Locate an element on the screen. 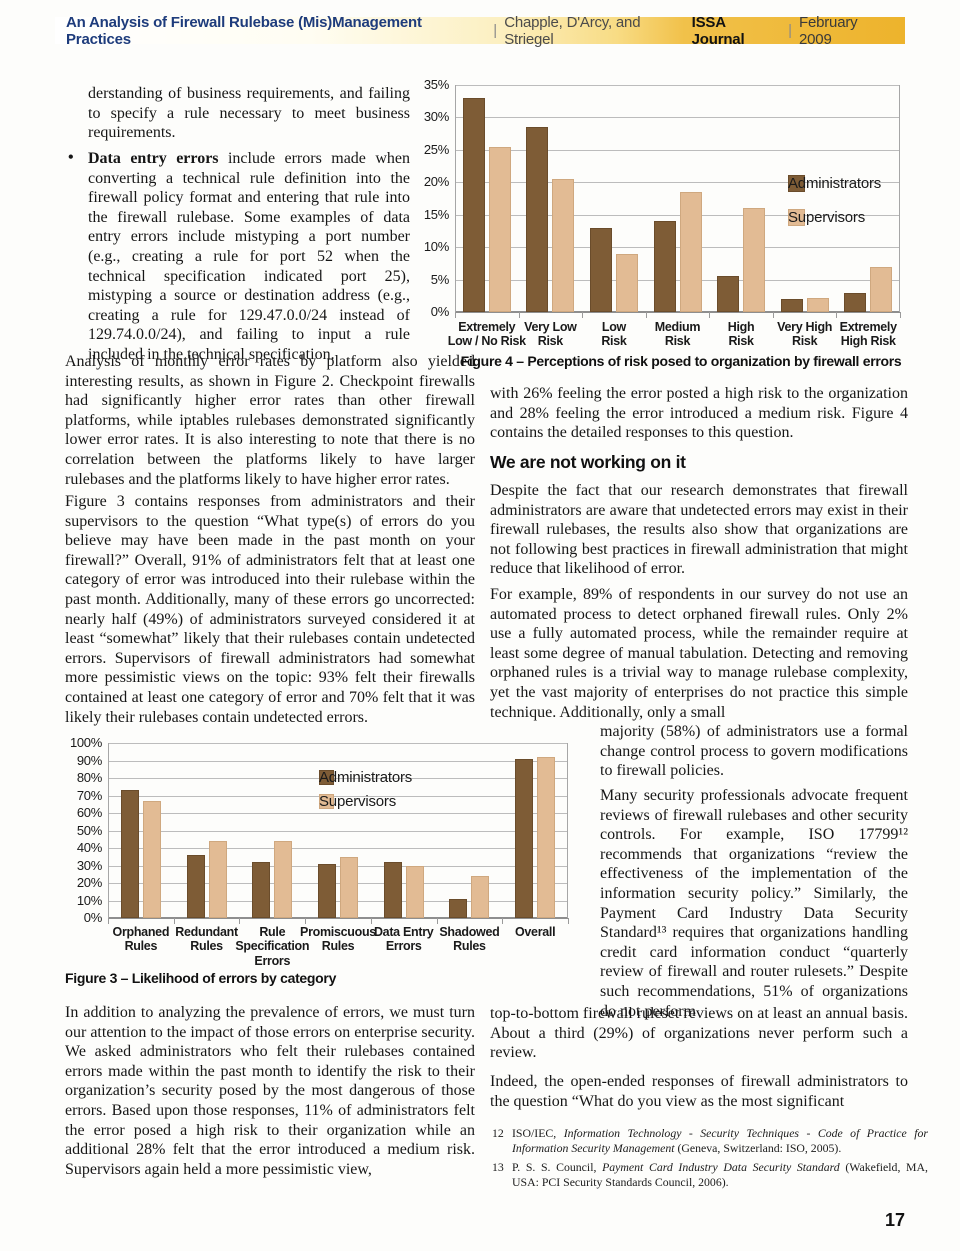 The image size is (960, 1251). figure4-legend-label-supervisors: Supervisors is located at coordinates (826, 217).